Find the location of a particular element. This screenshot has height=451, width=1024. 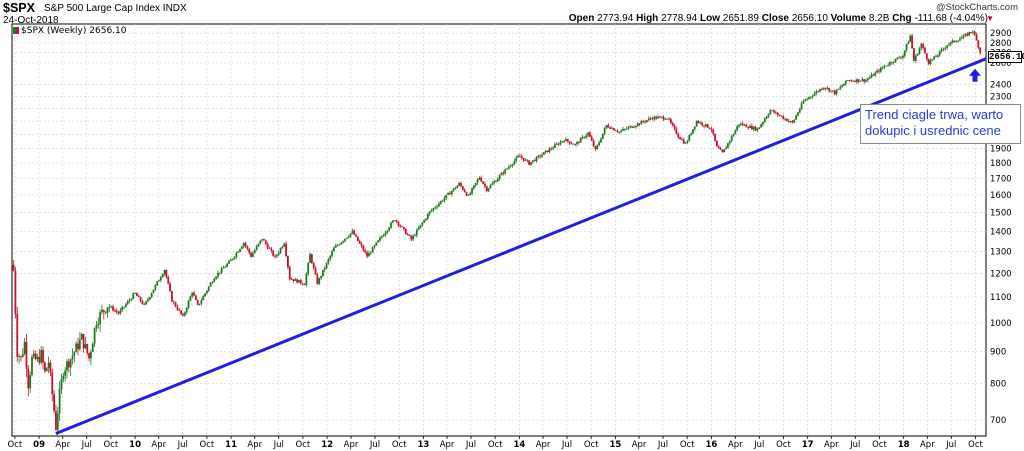

open-value: 2773.94 is located at coordinates (615, 18).